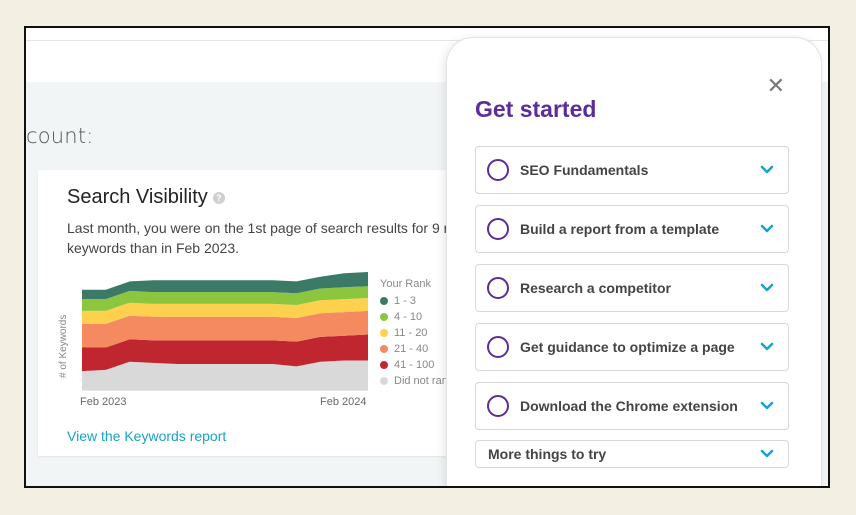 The width and height of the screenshot is (856, 515). I want to click on legend-label: 21 - 40, so click(411, 349).